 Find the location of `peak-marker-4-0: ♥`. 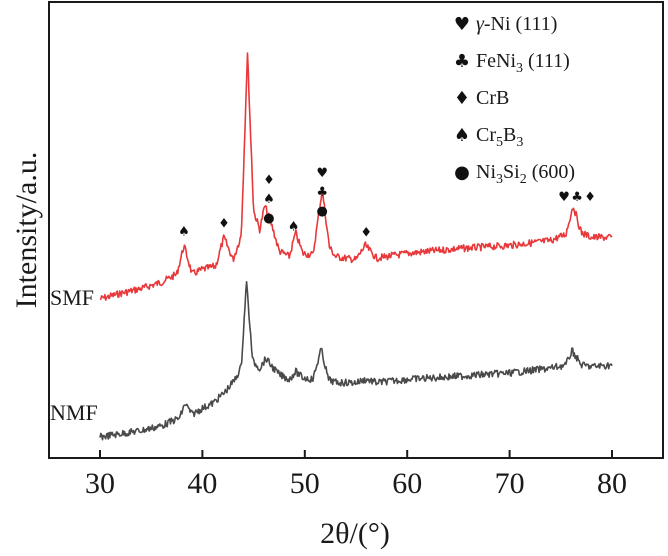

peak-marker-4-0: ♥ is located at coordinates (322, 173).